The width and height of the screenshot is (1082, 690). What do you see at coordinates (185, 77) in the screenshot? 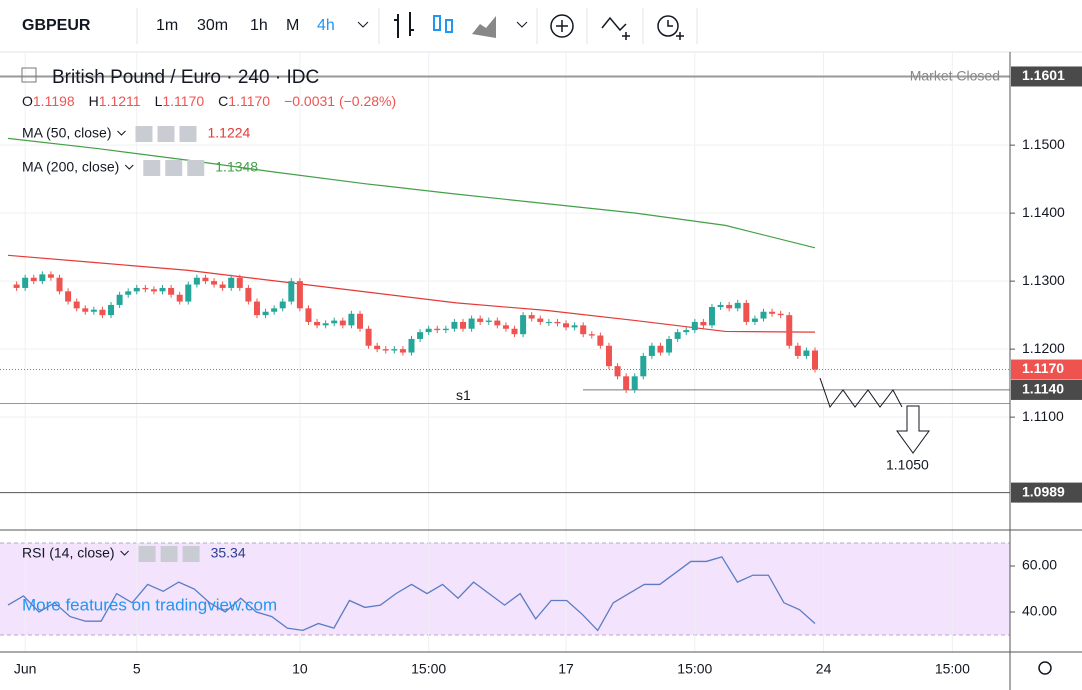
I see `legend-title: British Pound / Euro · 240 · IDC` at bounding box center [185, 77].